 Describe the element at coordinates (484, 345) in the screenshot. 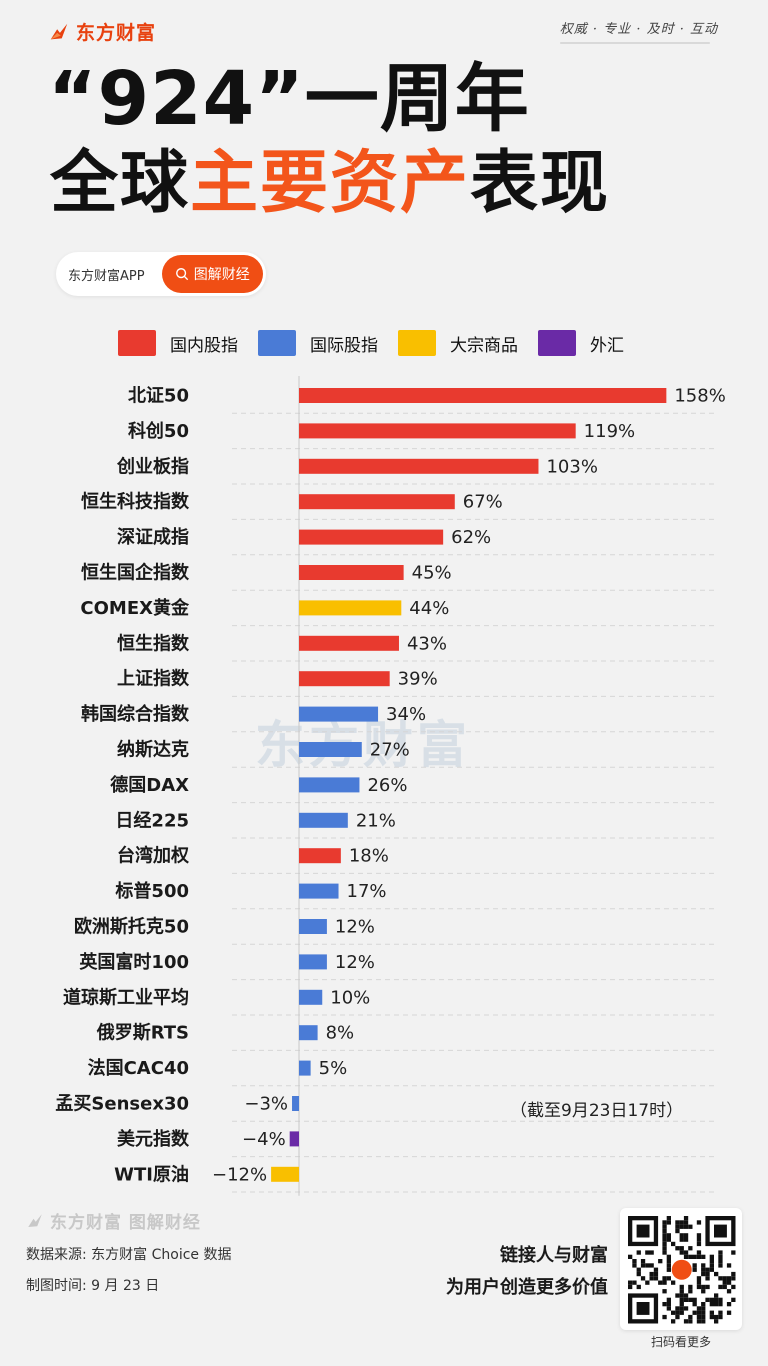

I see `legend-label-commodity: 大宗商品` at that location.